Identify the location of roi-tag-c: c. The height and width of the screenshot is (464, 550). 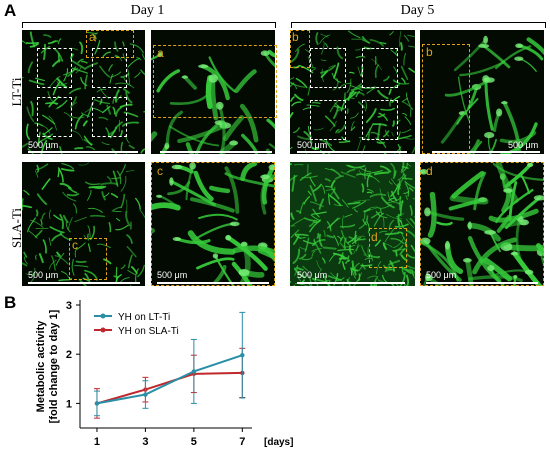
(75, 245).